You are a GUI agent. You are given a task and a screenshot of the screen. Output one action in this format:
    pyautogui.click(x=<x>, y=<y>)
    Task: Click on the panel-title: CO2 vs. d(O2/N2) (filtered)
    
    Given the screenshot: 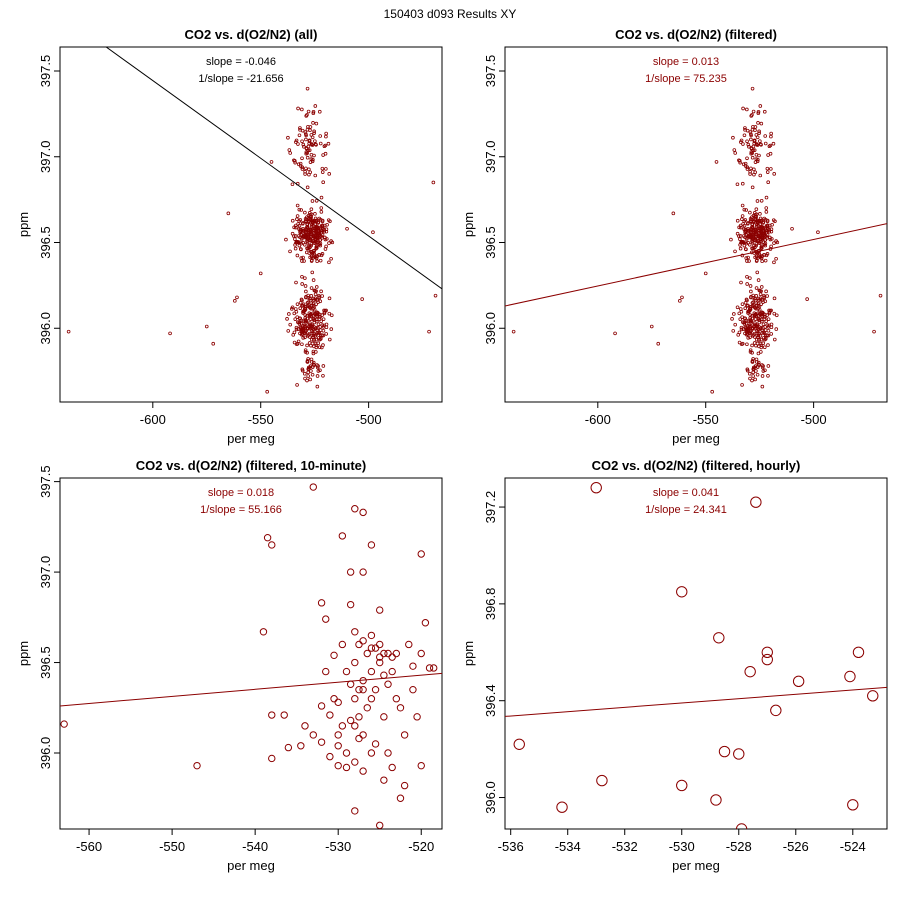 What is the action you would take?
    pyautogui.click(x=696, y=34)
    